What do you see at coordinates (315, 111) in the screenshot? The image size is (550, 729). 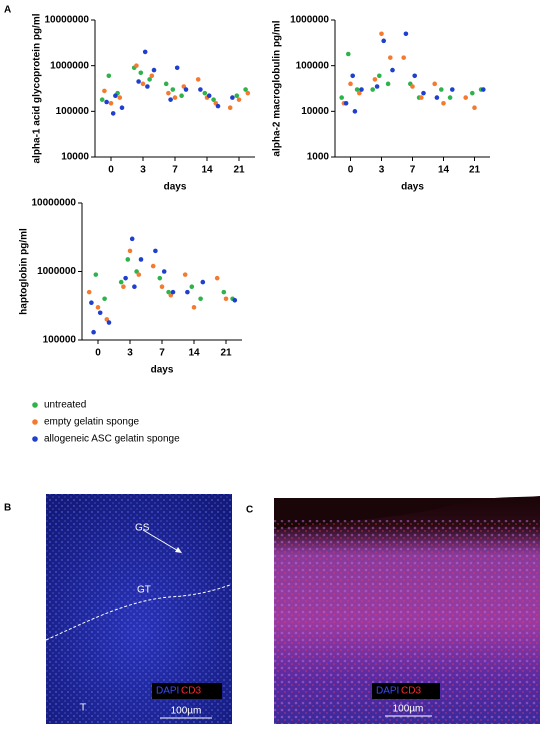 I see `y-tick-label: 10000` at bounding box center [315, 111].